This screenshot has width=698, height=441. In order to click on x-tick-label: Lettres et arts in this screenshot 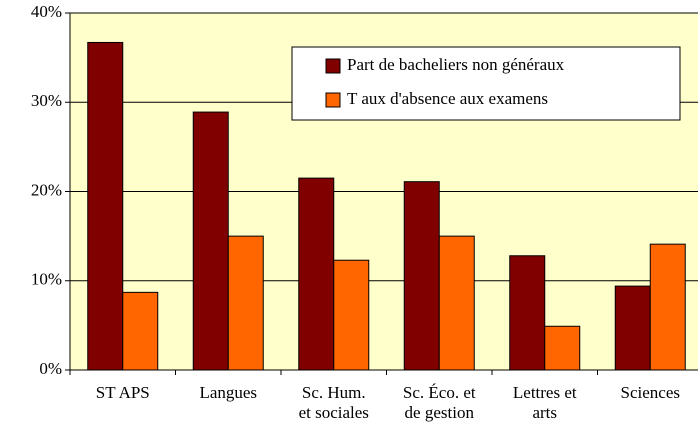, I will do `click(544, 402)`.